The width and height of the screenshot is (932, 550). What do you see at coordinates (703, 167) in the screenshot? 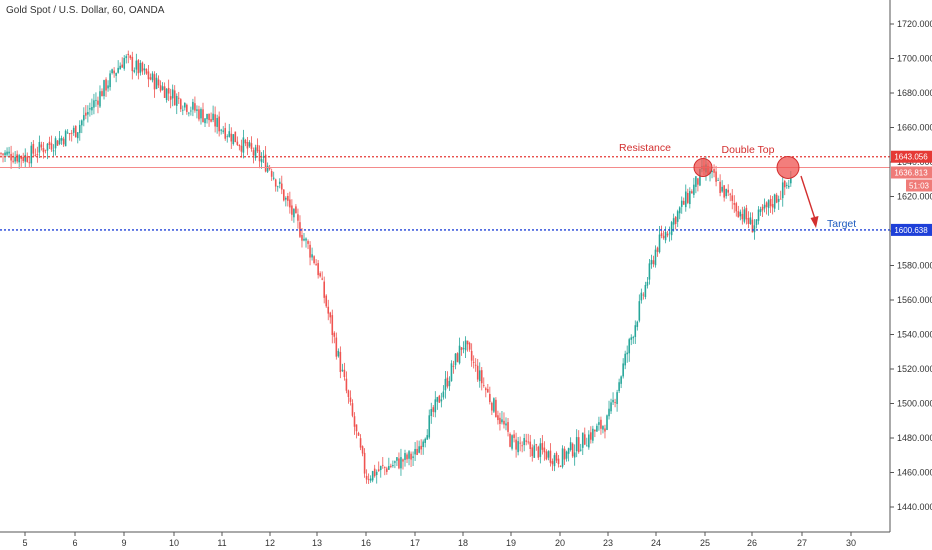
I see `first-top-marker` at bounding box center [703, 167].